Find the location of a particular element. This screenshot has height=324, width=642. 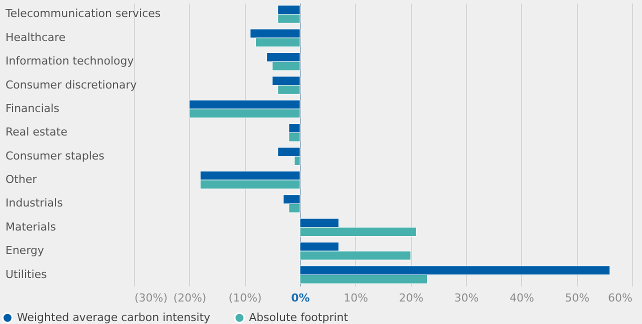

y-tick-label: Telecommunication services is located at coordinates (82, 13).